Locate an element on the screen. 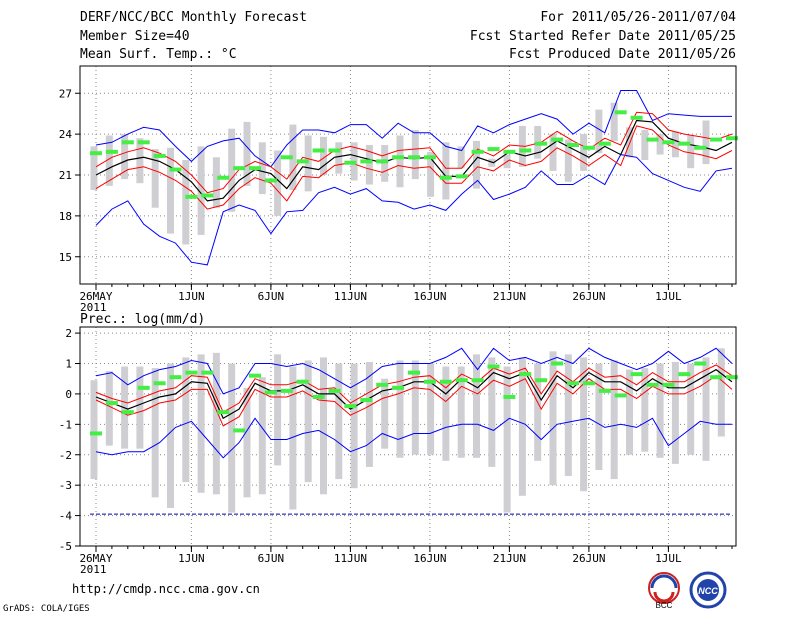 Image resolution: width=800 pixels, height=618 pixels. y-tick-label: 18 is located at coordinates (65, 216).